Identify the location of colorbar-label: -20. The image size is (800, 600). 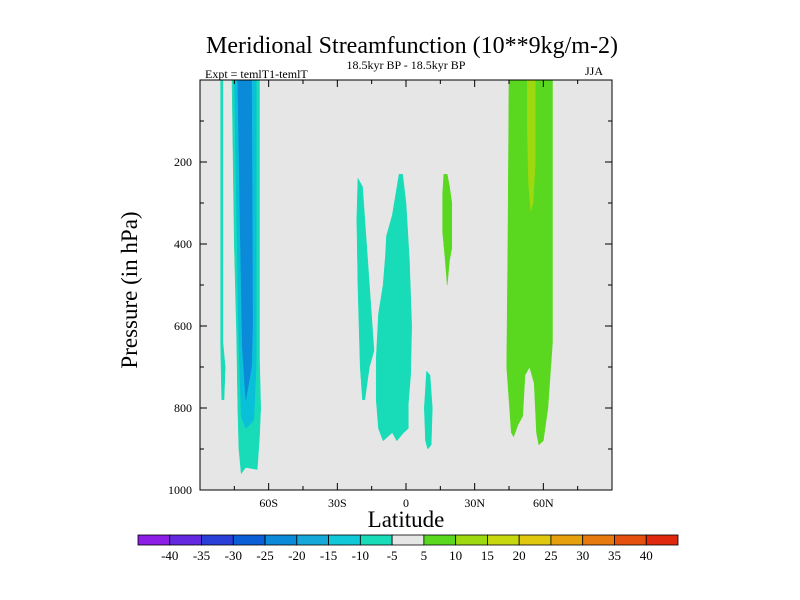
(296, 555).